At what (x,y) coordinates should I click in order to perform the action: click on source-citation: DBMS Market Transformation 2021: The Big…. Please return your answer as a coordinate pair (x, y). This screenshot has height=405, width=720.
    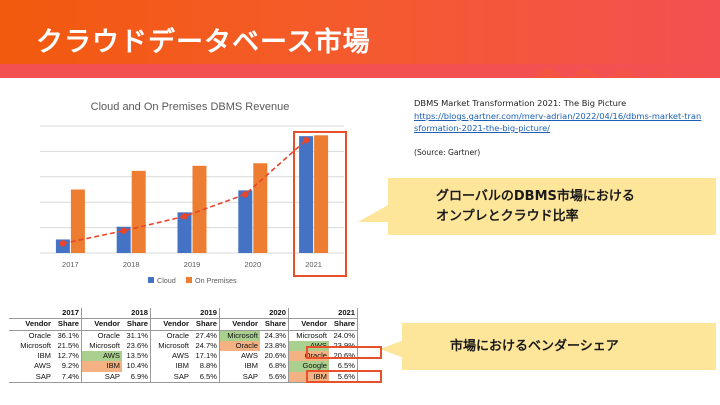
    Looking at the image, I should click on (559, 128).